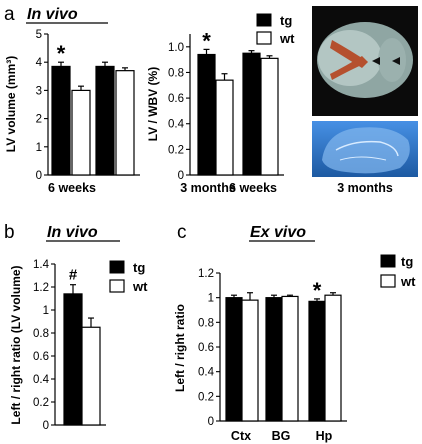  I want to click on legend-c-wt-swatch, so click(388, 281).